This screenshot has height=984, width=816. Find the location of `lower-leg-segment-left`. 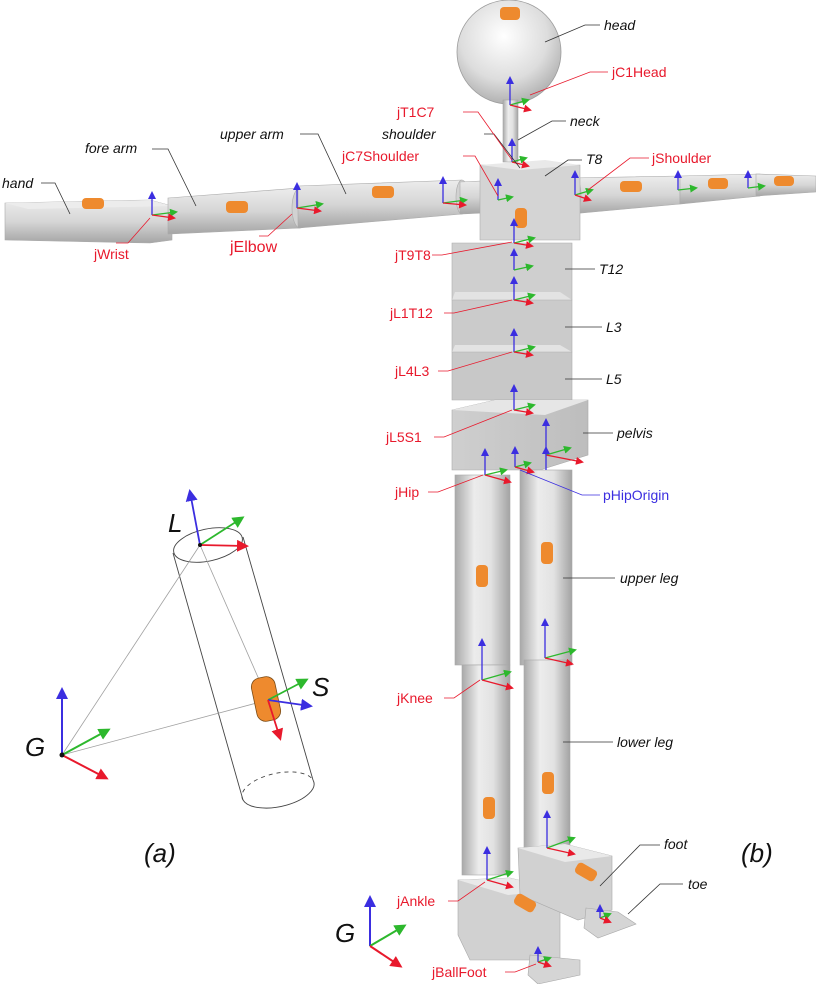

lower-leg-segment-left is located at coordinates (486, 770).